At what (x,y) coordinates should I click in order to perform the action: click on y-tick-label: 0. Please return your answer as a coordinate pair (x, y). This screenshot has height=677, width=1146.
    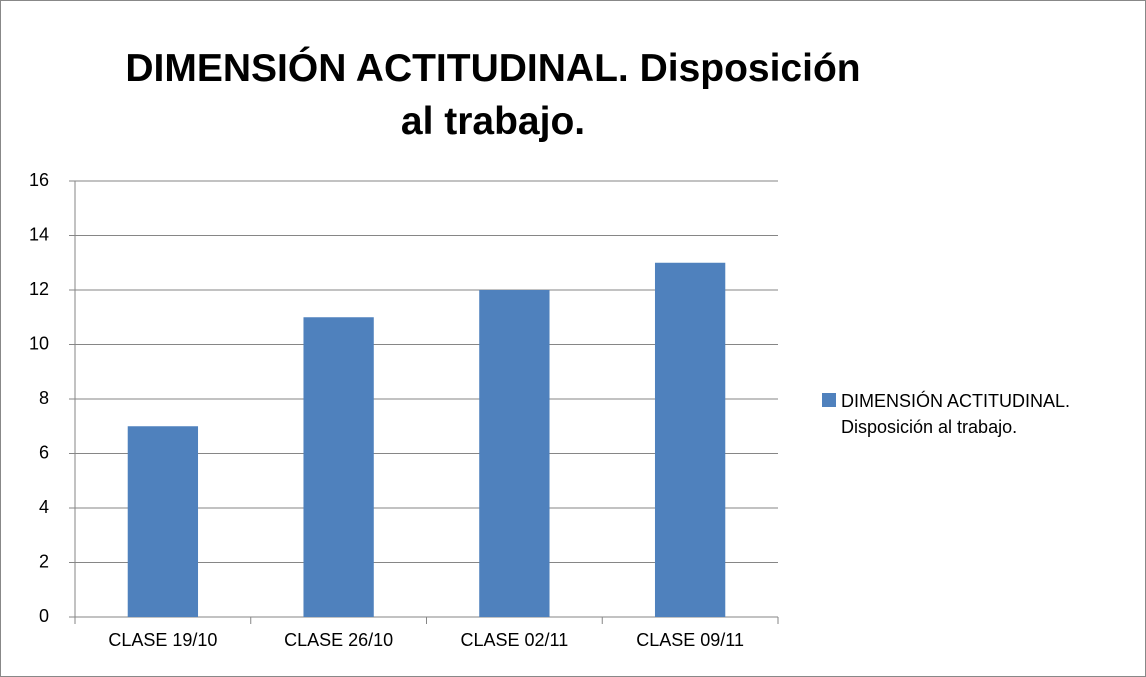
    Looking at the image, I should click on (44, 616).